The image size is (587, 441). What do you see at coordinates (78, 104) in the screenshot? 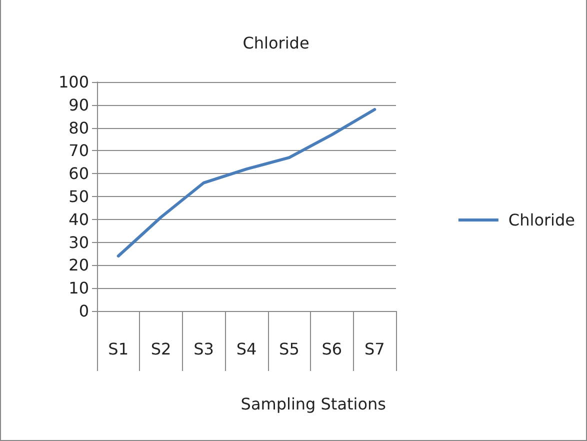
I see `y-tick-label: 90` at bounding box center [78, 104].